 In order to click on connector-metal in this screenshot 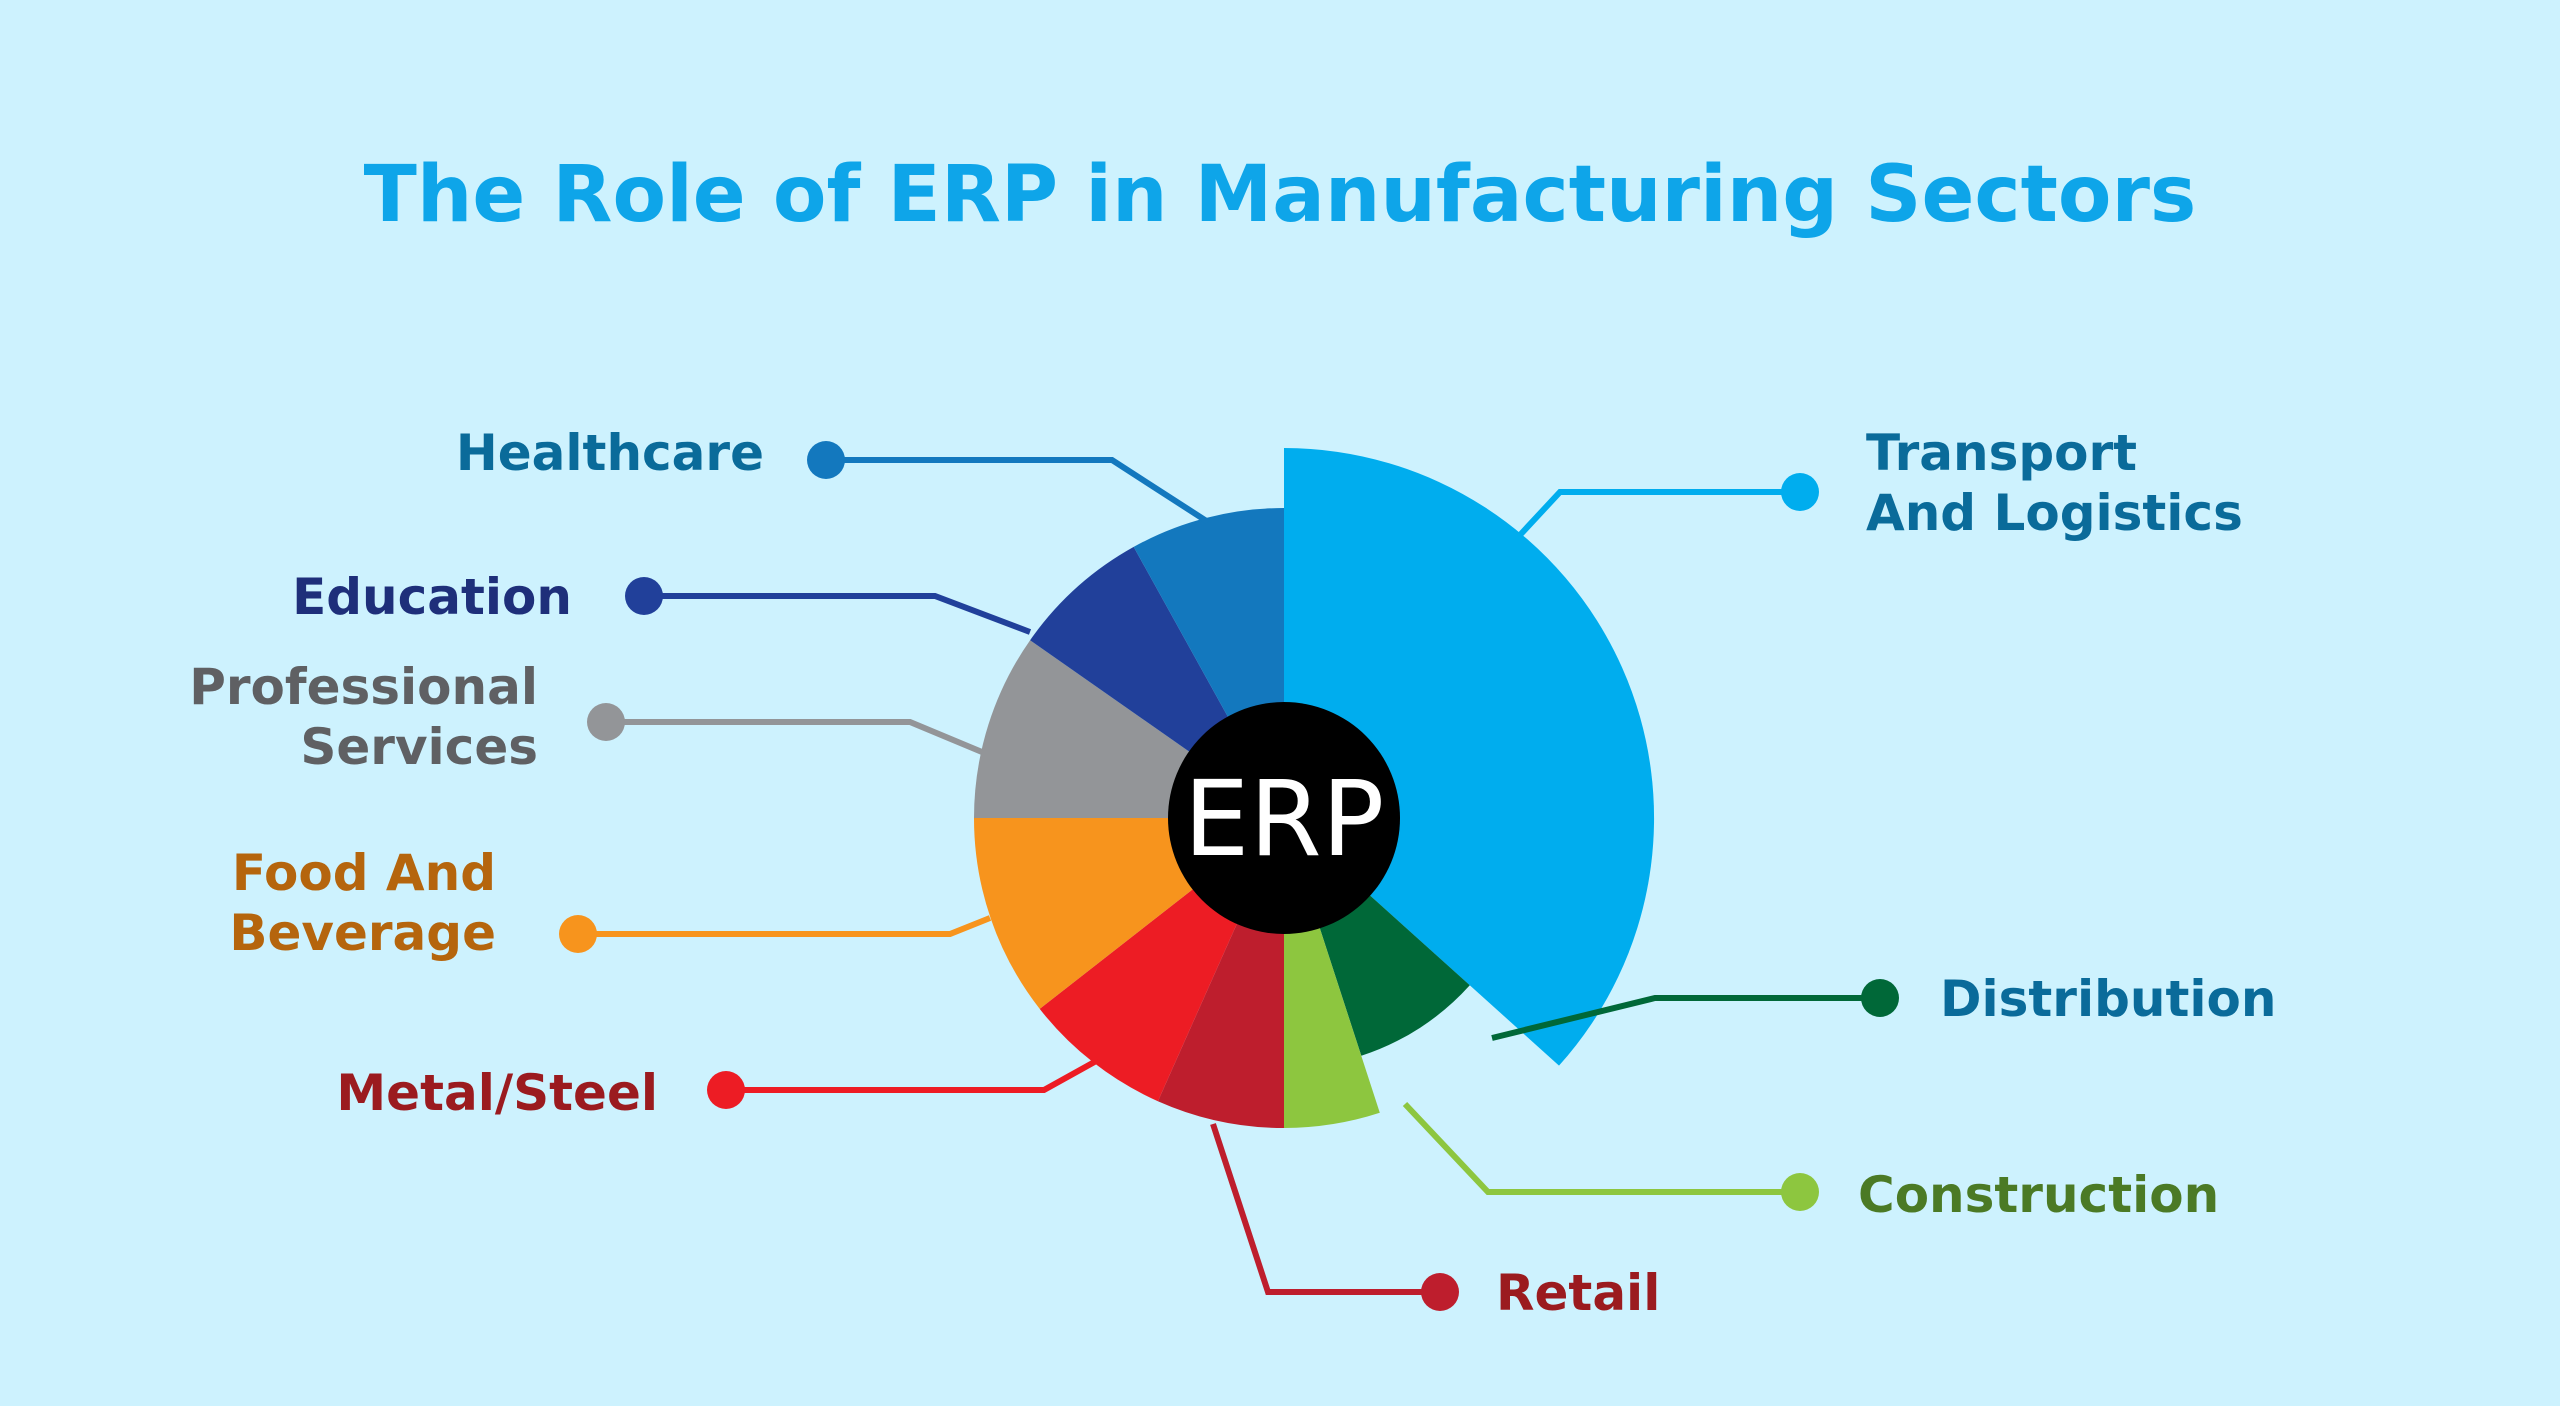, I will do `click(913, 1075)`.